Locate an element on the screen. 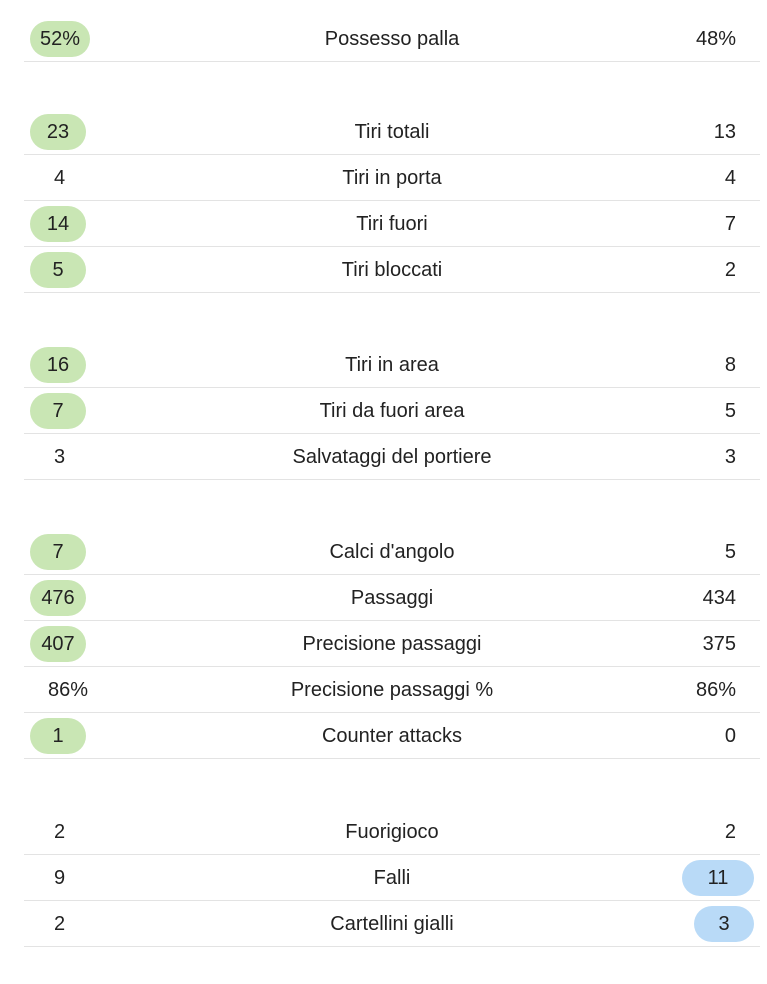 The height and width of the screenshot is (984, 767). stat-label: Precisione passaggi % is located at coordinates (392, 689).